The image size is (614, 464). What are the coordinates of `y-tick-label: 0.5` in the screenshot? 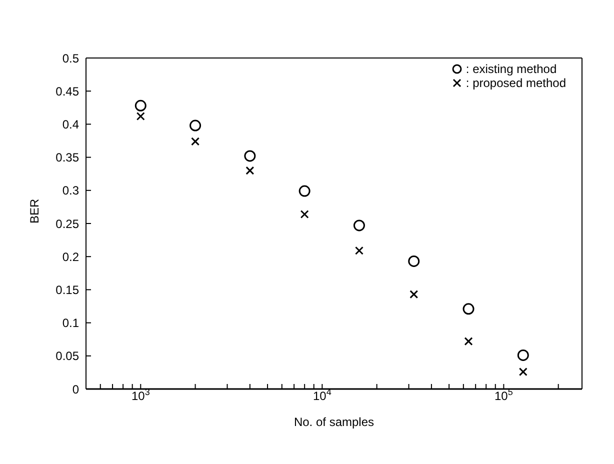 It's located at (71, 58).